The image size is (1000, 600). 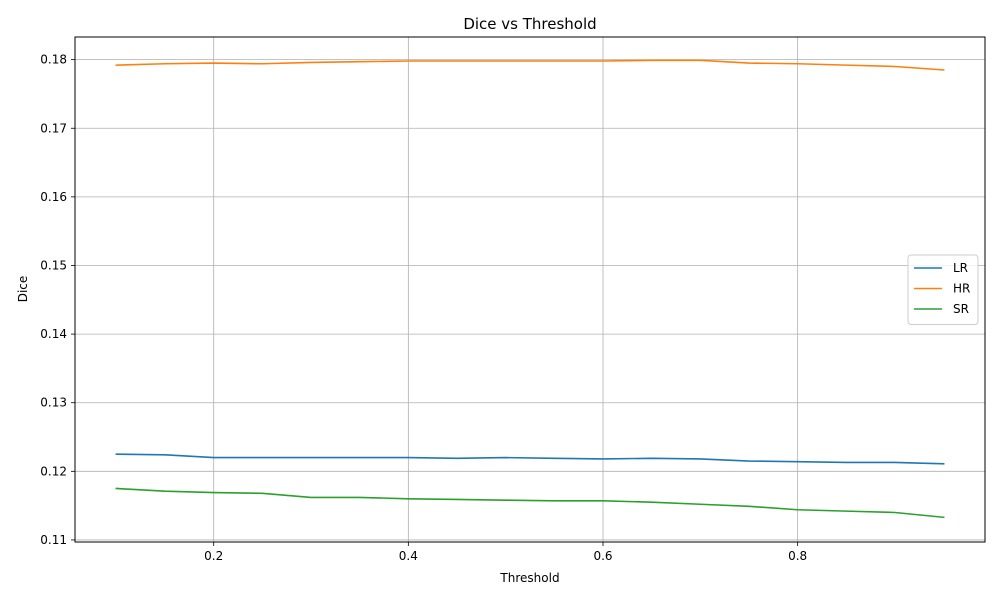 What do you see at coordinates (797, 556) in the screenshot?
I see `x-tick-label: 0.8` at bounding box center [797, 556].